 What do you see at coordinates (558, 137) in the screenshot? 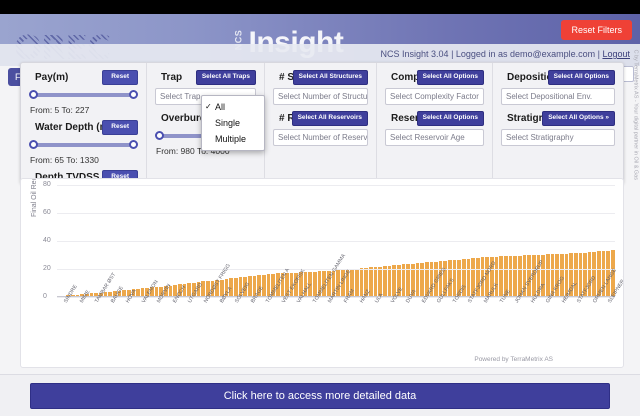
I see `stratigraphy-select-input: Select Stratigraphy` at bounding box center [558, 137].